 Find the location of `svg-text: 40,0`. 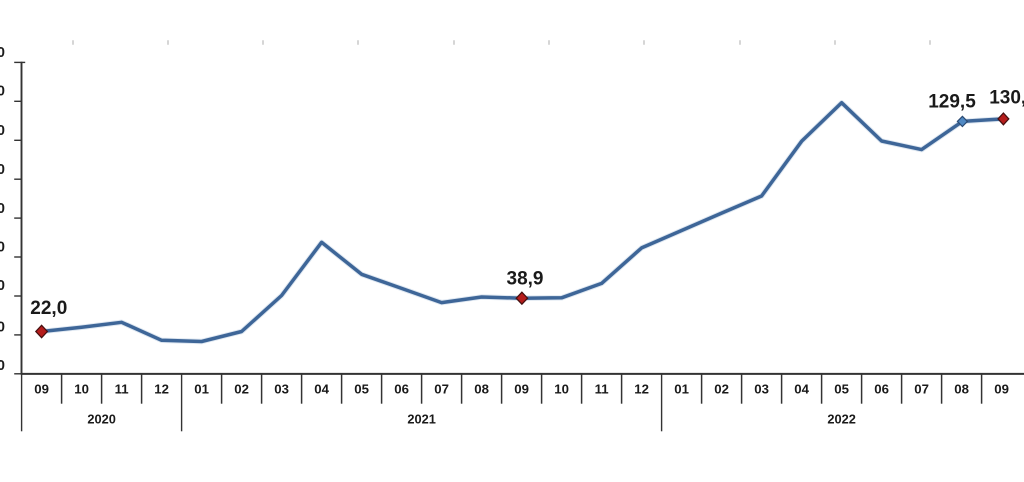

svg-text: 40,0 is located at coordinates (2, 286).